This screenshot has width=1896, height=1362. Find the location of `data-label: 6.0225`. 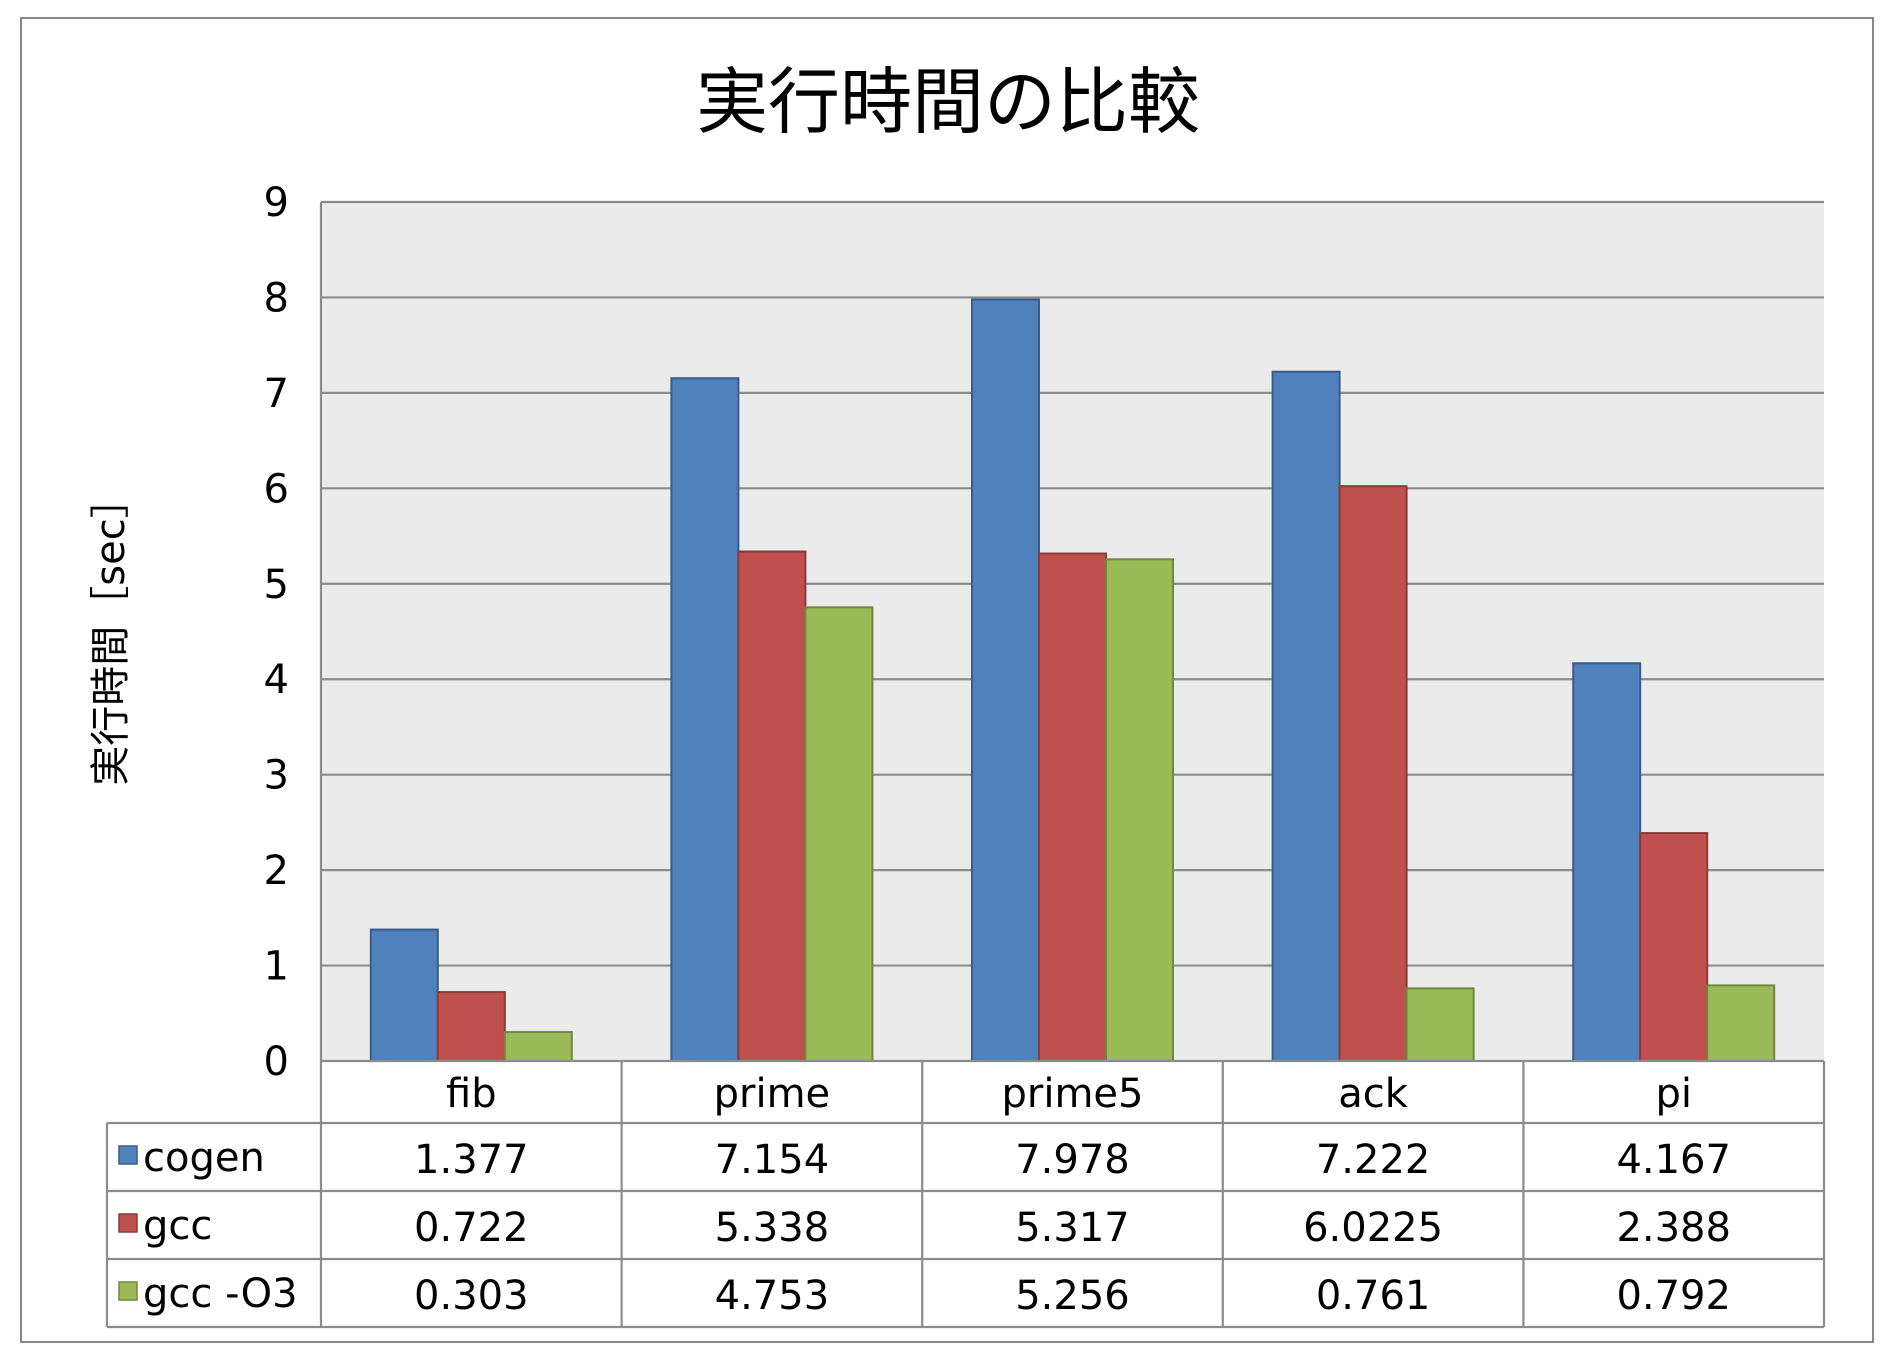

data-label: 6.0225 is located at coordinates (1373, 1228).